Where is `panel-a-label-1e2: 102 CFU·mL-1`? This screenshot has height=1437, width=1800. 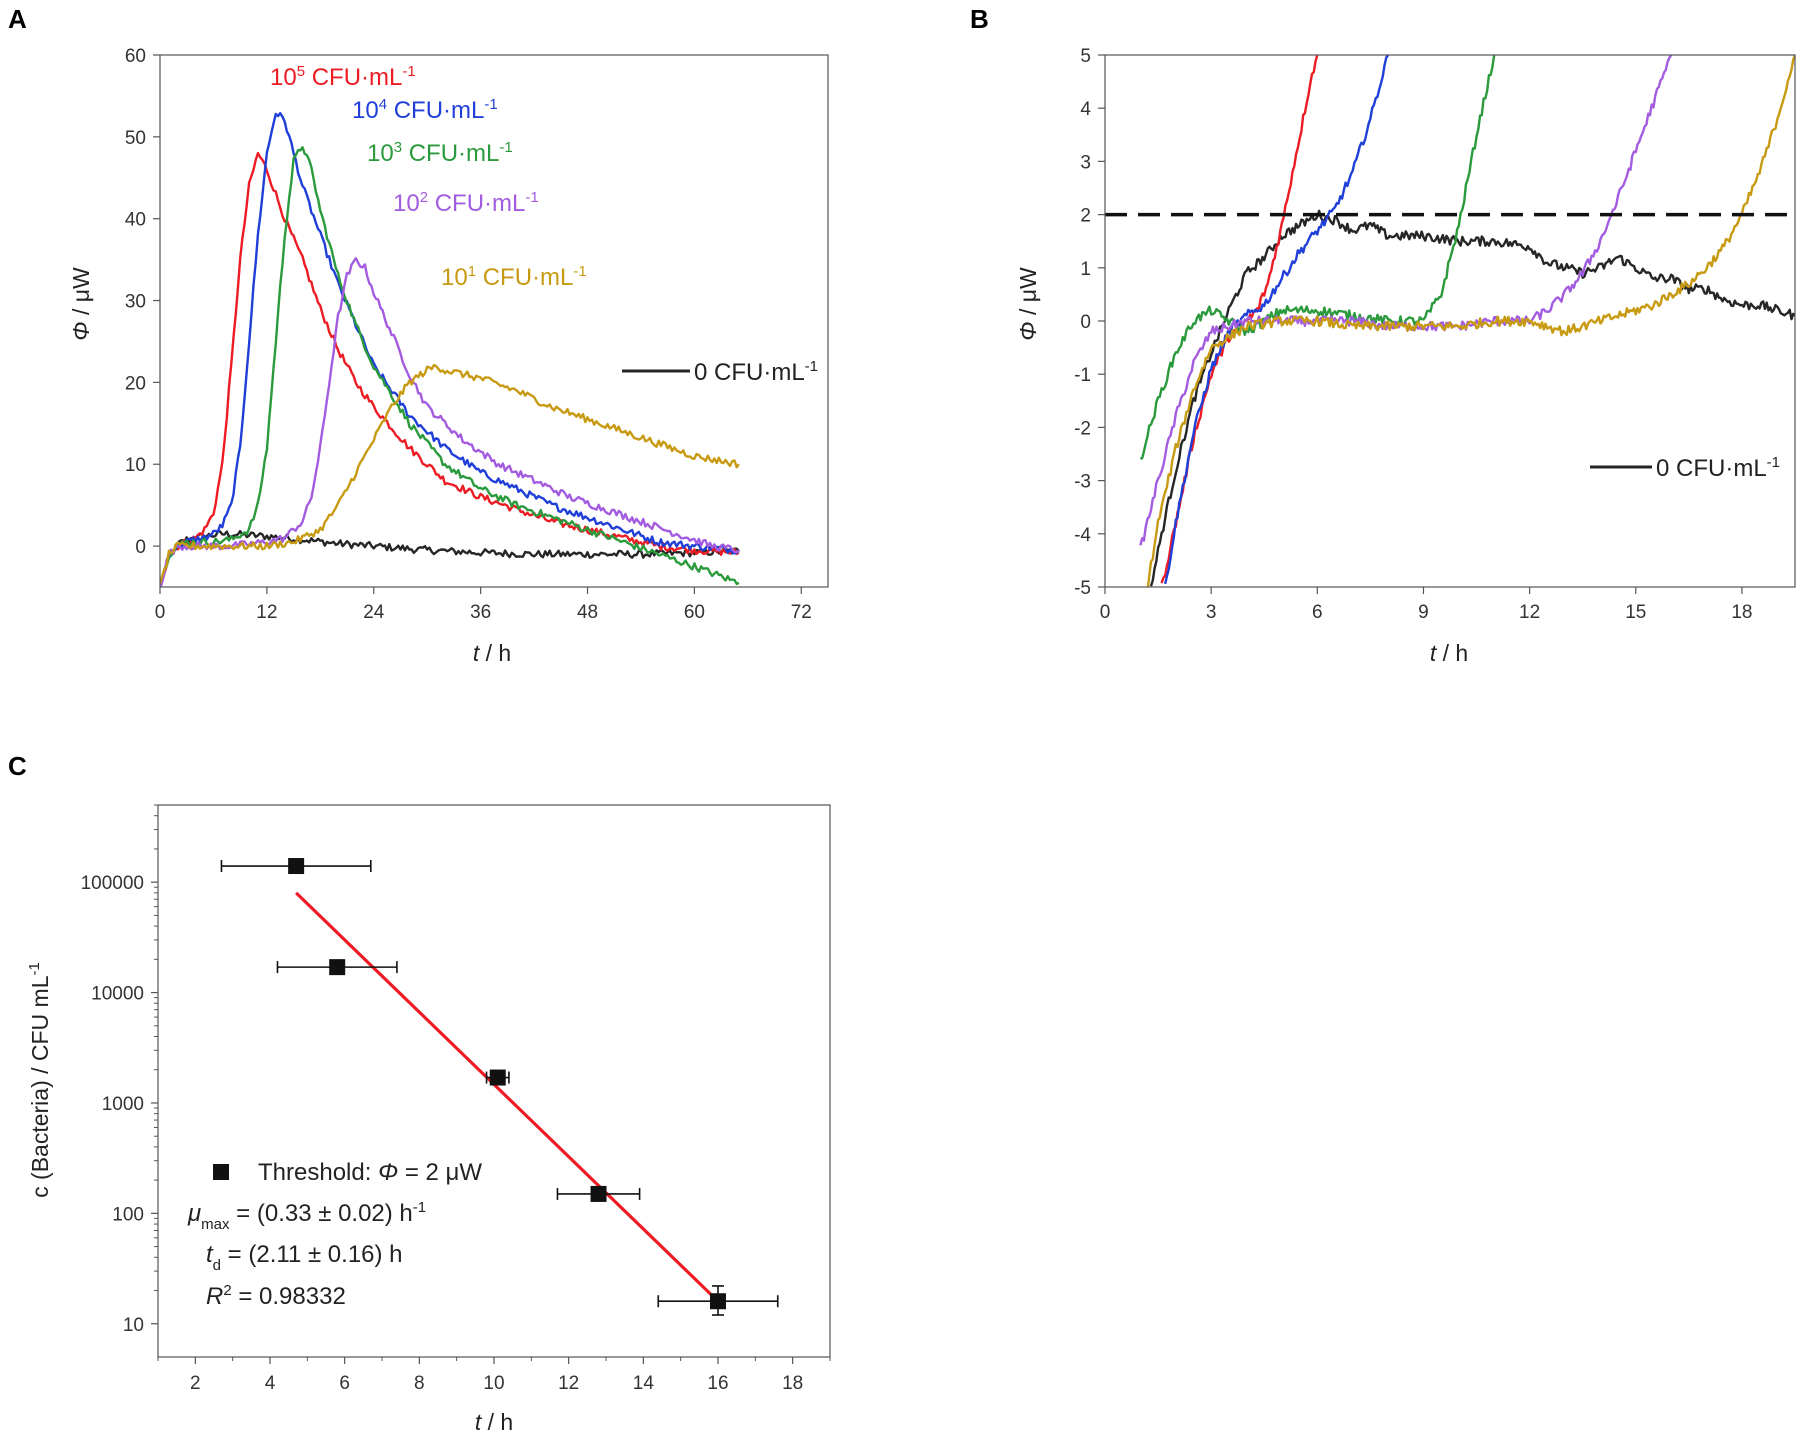
panel-a-label-1e2: 102 CFU·mL-1 is located at coordinates (466, 203).